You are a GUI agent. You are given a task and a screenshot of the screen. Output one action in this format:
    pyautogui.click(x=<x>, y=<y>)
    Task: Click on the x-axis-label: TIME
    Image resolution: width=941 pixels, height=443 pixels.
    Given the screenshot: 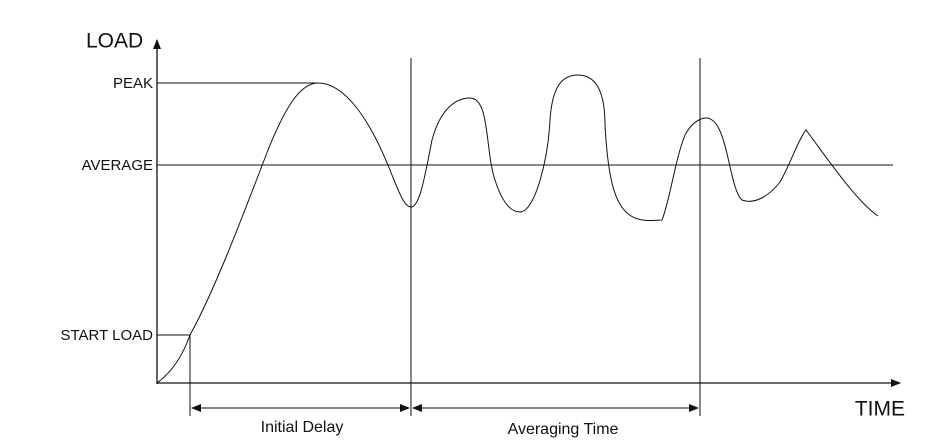 What is the action you would take?
    pyautogui.click(x=880, y=409)
    